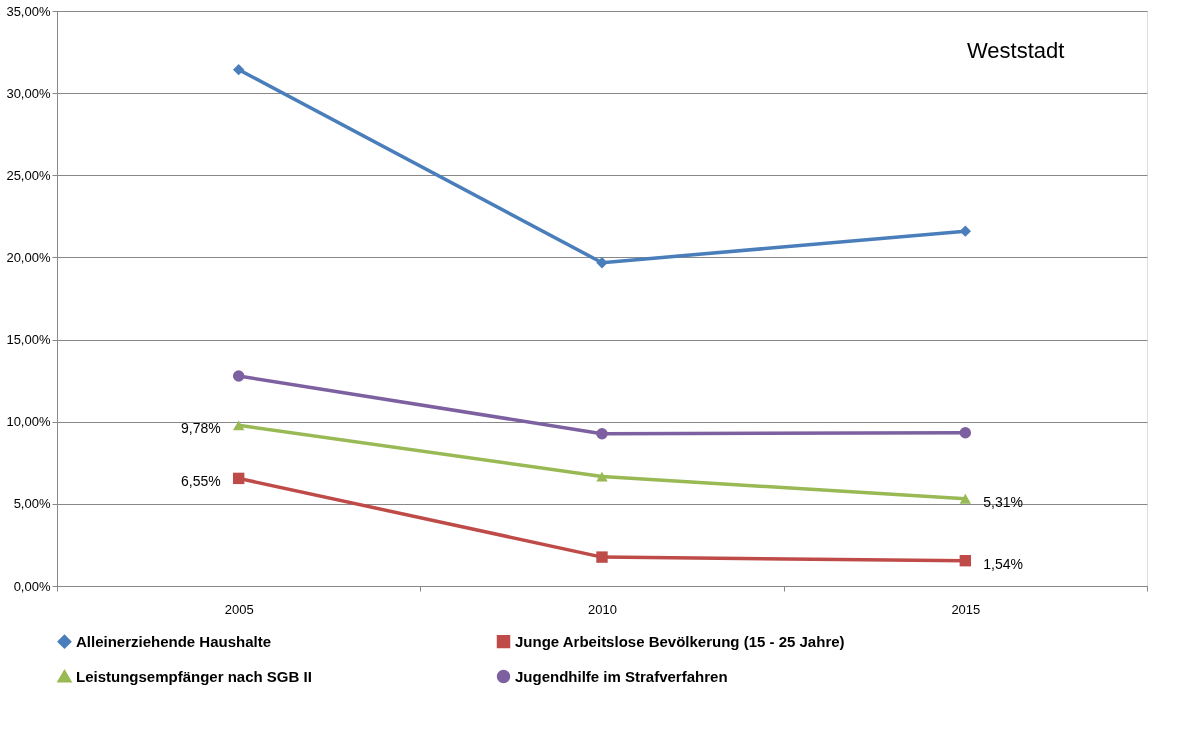 This screenshot has width=1203, height=745. What do you see at coordinates (28, 175) in the screenshot?
I see `y-tick-label: 25,00%` at bounding box center [28, 175].